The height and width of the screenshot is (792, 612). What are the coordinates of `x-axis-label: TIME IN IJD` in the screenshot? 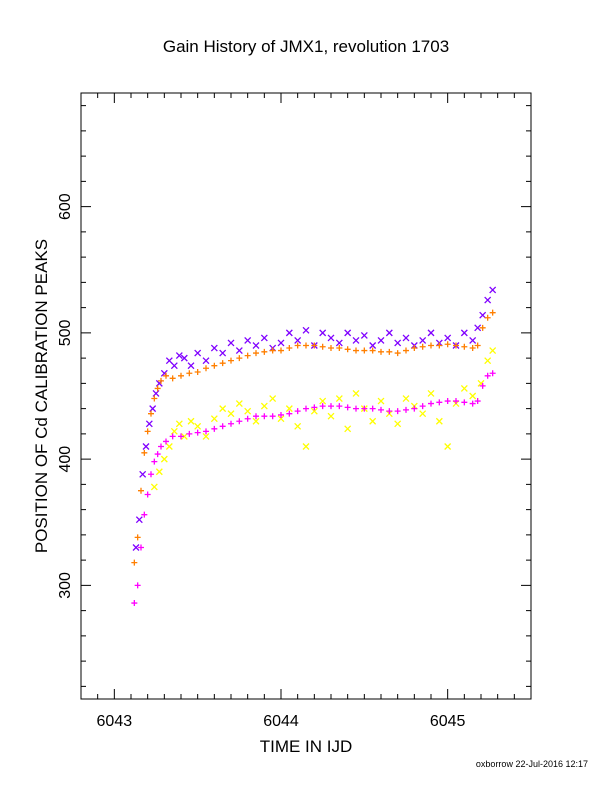 It's located at (306, 746).